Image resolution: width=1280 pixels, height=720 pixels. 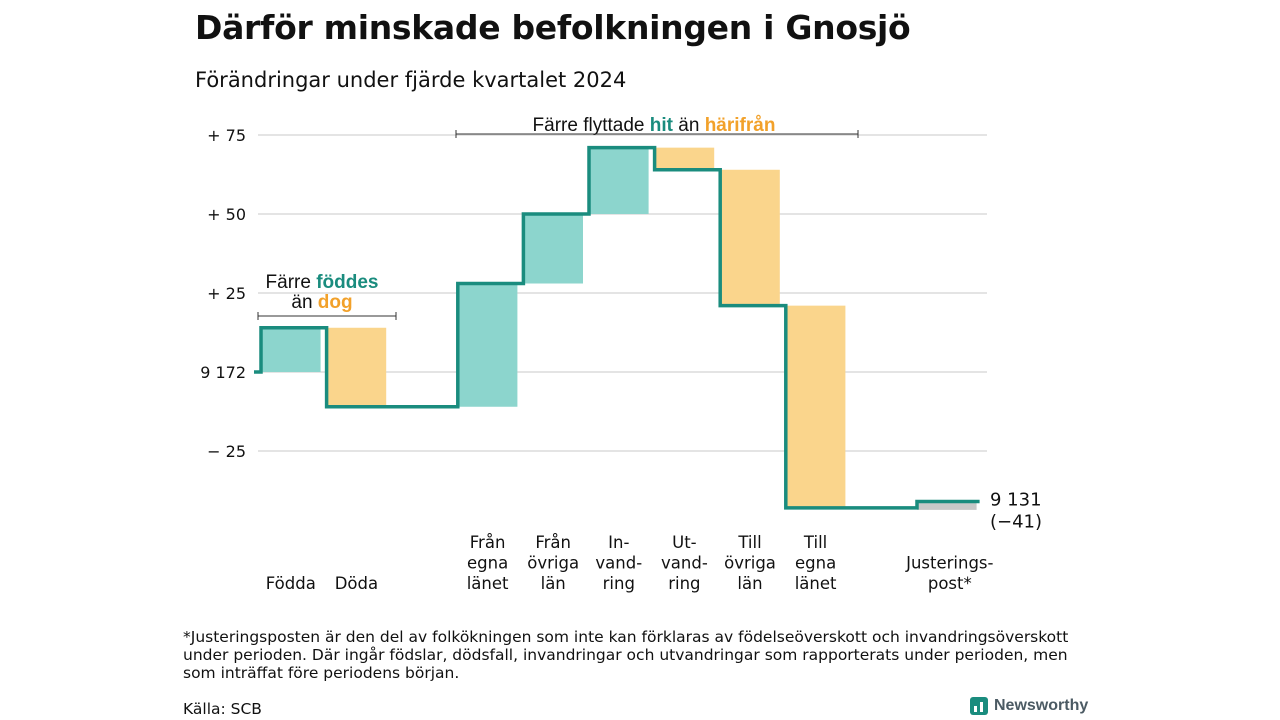 What do you see at coordinates (740, 125) in the screenshot?
I see `migration-out-highlight: härifrån` at bounding box center [740, 125].